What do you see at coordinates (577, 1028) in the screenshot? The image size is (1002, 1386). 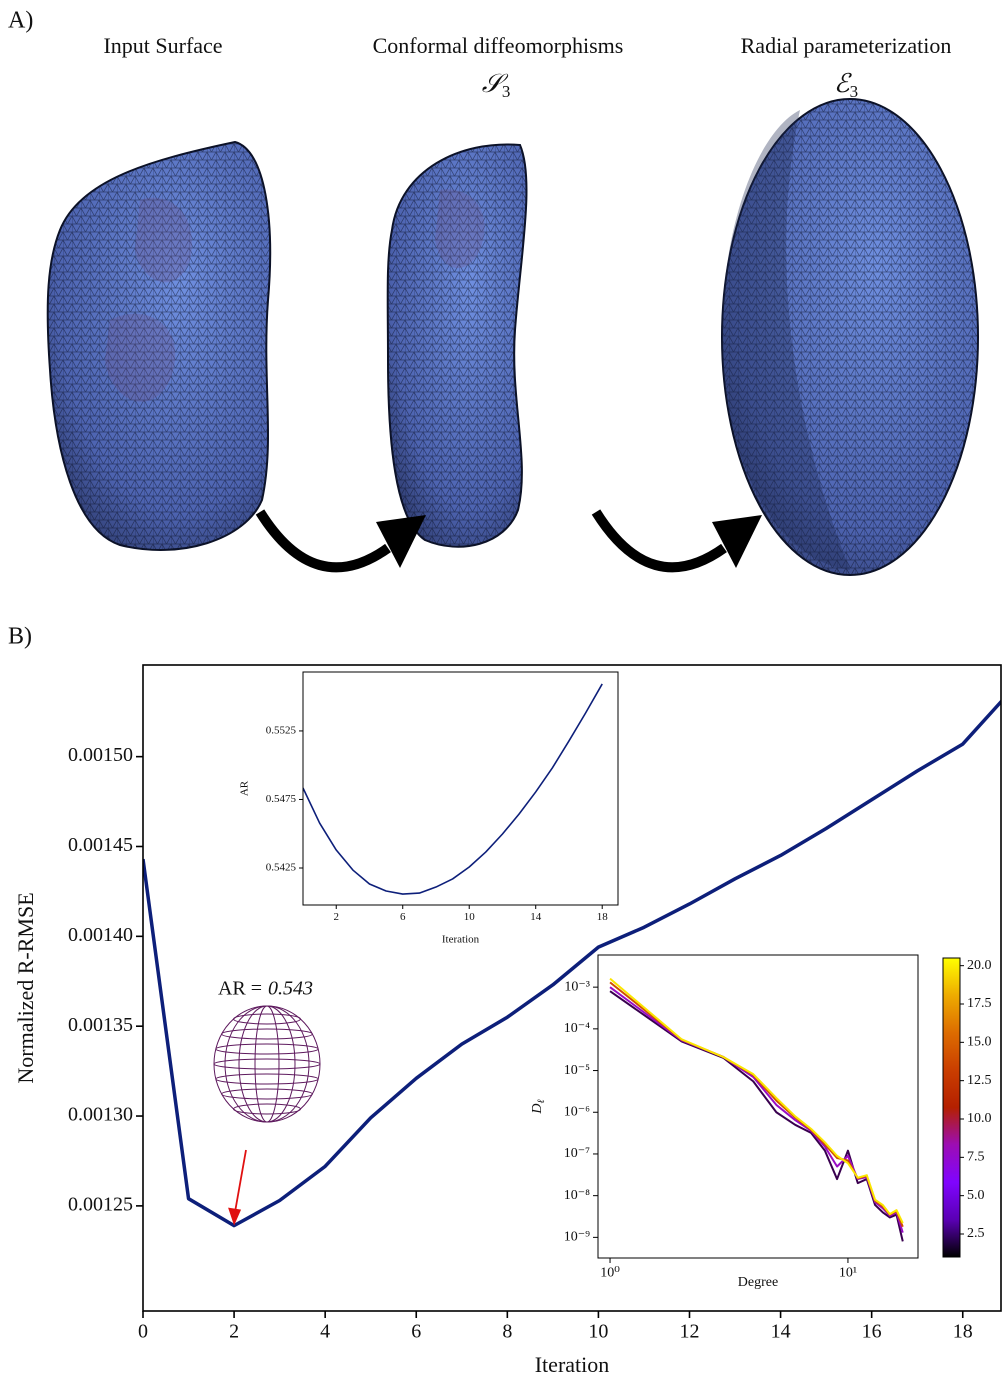 I see `y-tick-label: 10⁻⁴` at bounding box center [577, 1028].